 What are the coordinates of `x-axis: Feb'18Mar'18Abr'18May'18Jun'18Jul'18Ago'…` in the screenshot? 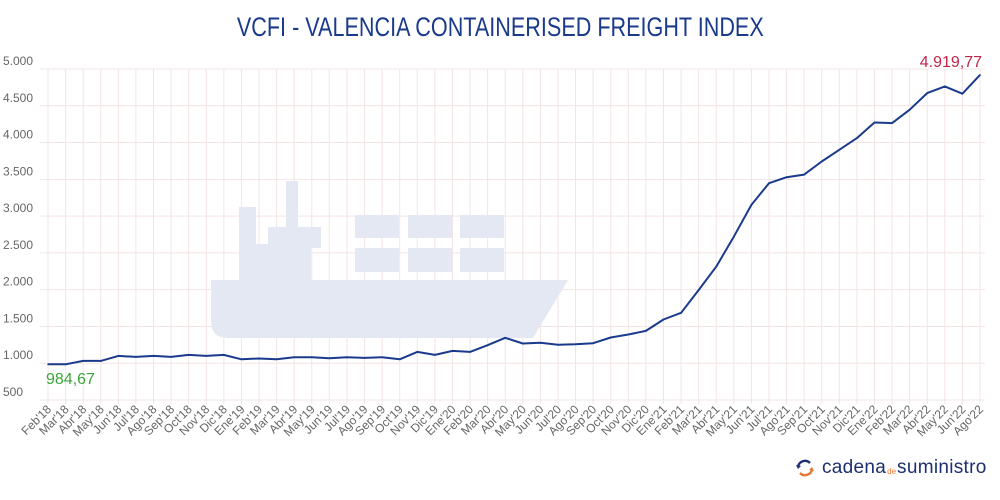 It's located at (503, 420).